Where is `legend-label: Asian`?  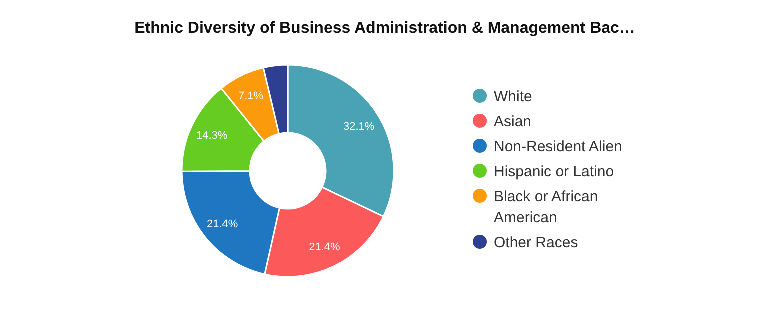 legend-label: Asian is located at coordinates (513, 121).